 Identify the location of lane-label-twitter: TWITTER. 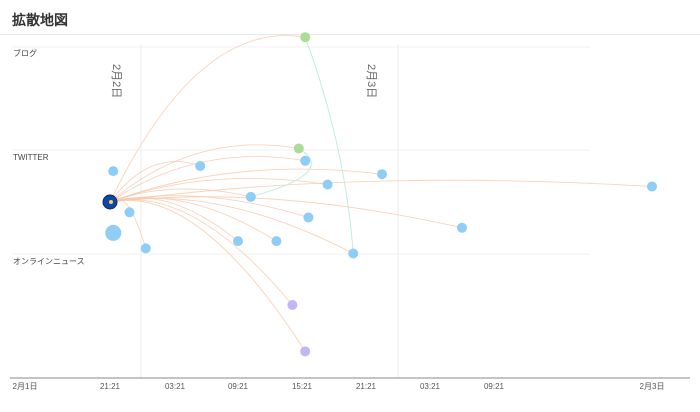
(31, 157).